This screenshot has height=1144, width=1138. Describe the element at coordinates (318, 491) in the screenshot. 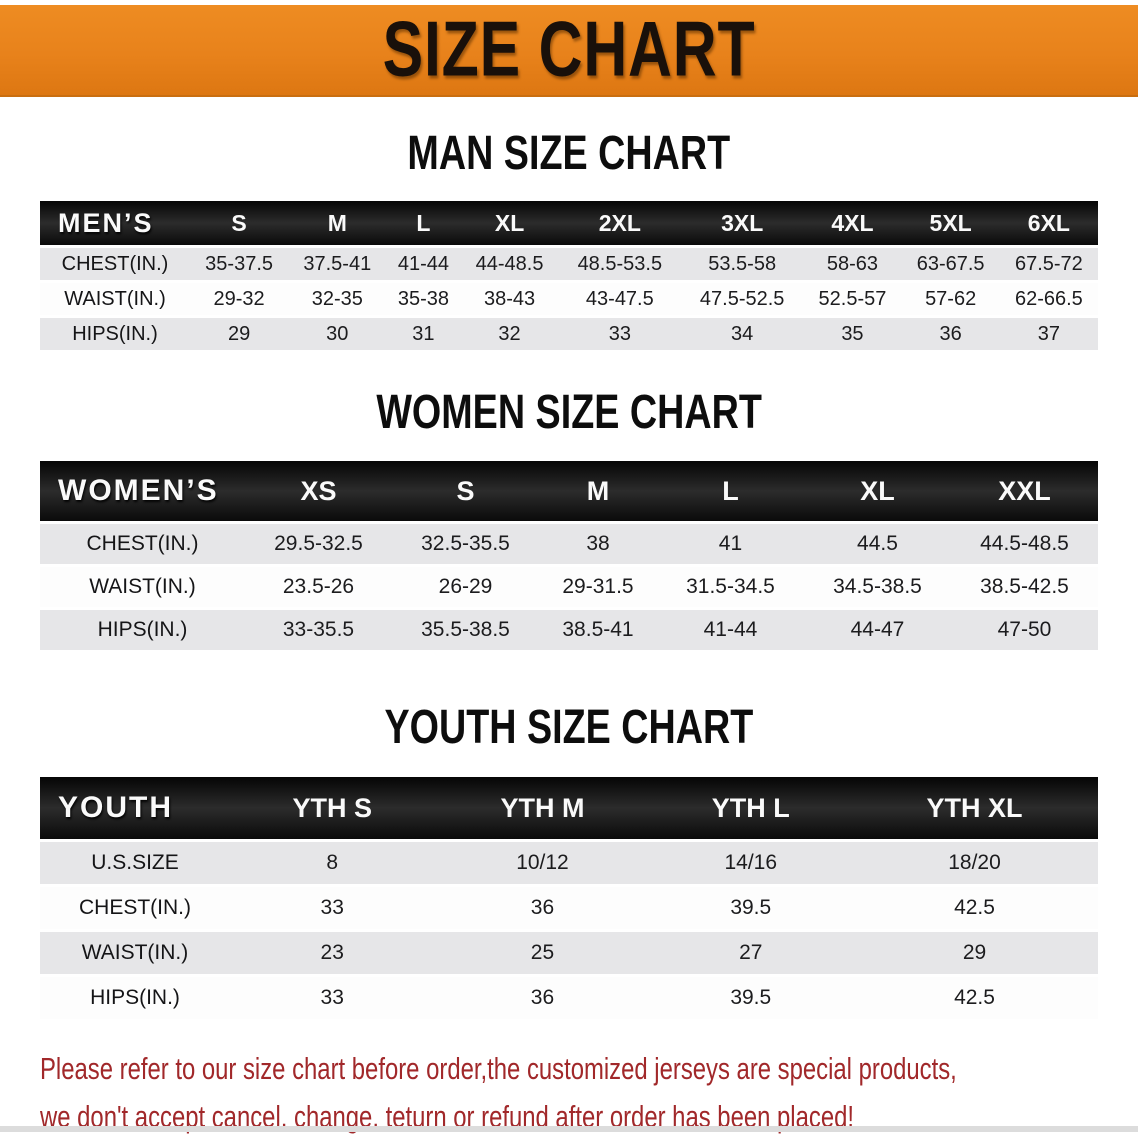

I see `size-column-header: XS` at that location.